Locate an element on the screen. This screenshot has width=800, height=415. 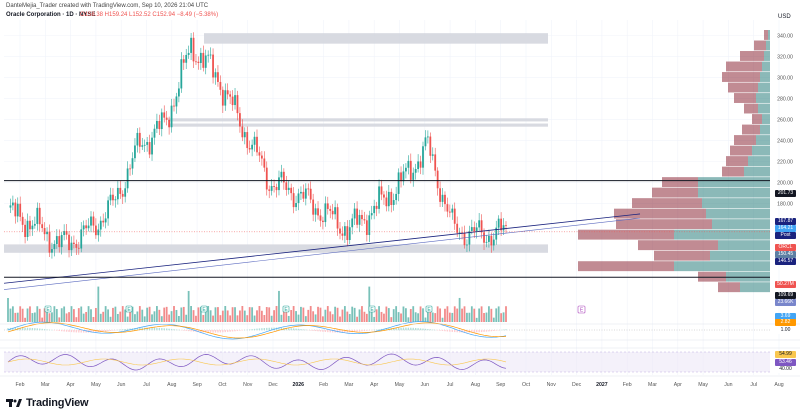
macd-line is located at coordinates (257, 330).